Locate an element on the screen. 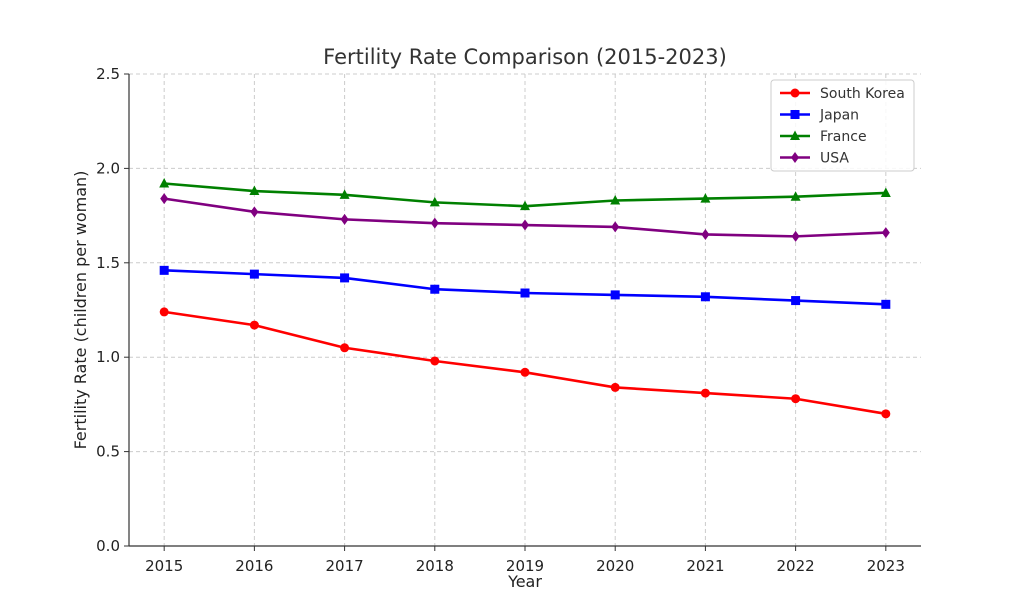 The height and width of the screenshot is (614, 1024). x-tick-label: 2021 is located at coordinates (705, 566).